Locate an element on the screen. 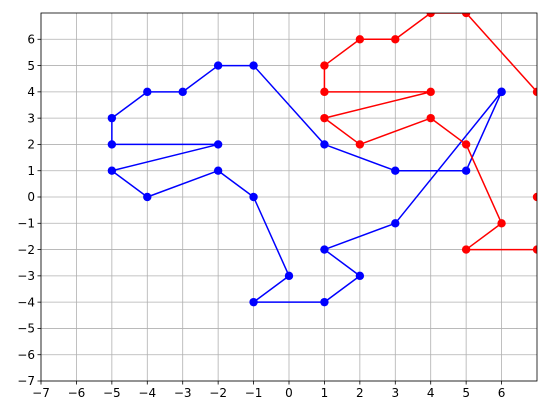 The image size is (549, 416). x-tick-label: −4 is located at coordinates (147, 393).